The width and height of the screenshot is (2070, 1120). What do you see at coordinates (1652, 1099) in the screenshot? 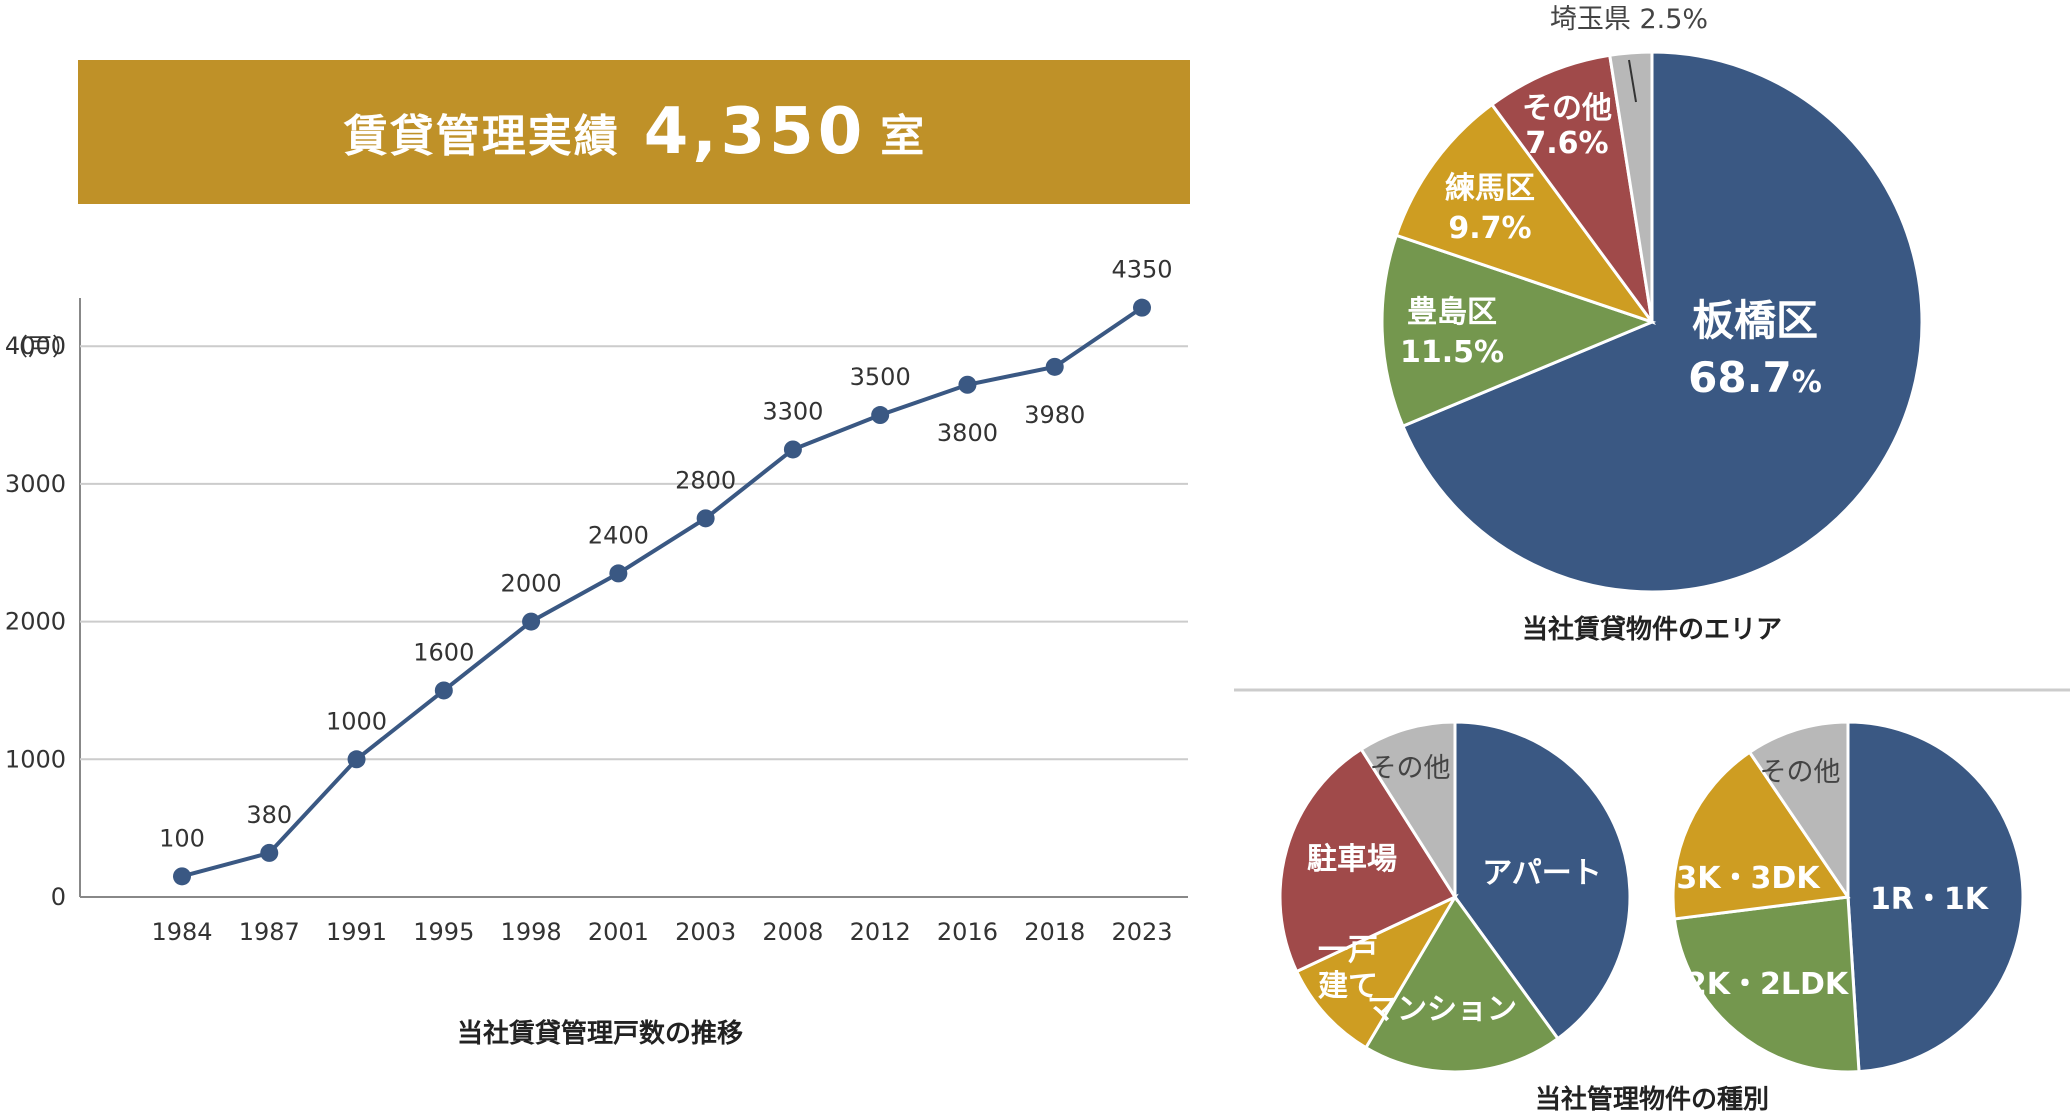
I see `type-pie-title: 当社管理物件の種別` at bounding box center [1652, 1099].